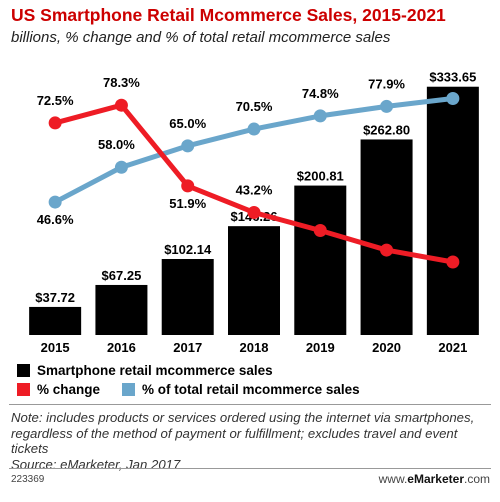 Image resolution: width=500 pixels, height=502 pixels. I want to click on change-series-point-2019, so click(320, 231).